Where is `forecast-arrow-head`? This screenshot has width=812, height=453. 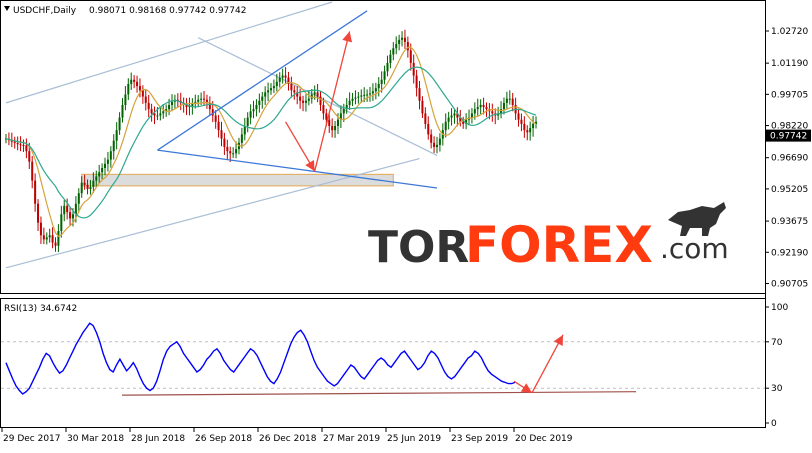 forecast-arrow-head is located at coordinates (310, 166).